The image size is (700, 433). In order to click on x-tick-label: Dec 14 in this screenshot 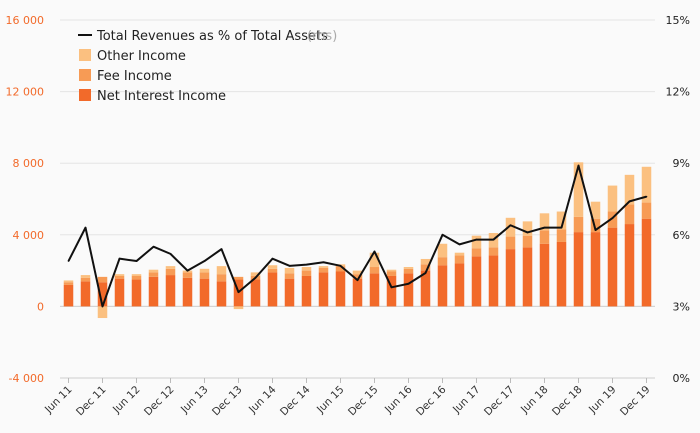, I will do `click(295, 400)`.